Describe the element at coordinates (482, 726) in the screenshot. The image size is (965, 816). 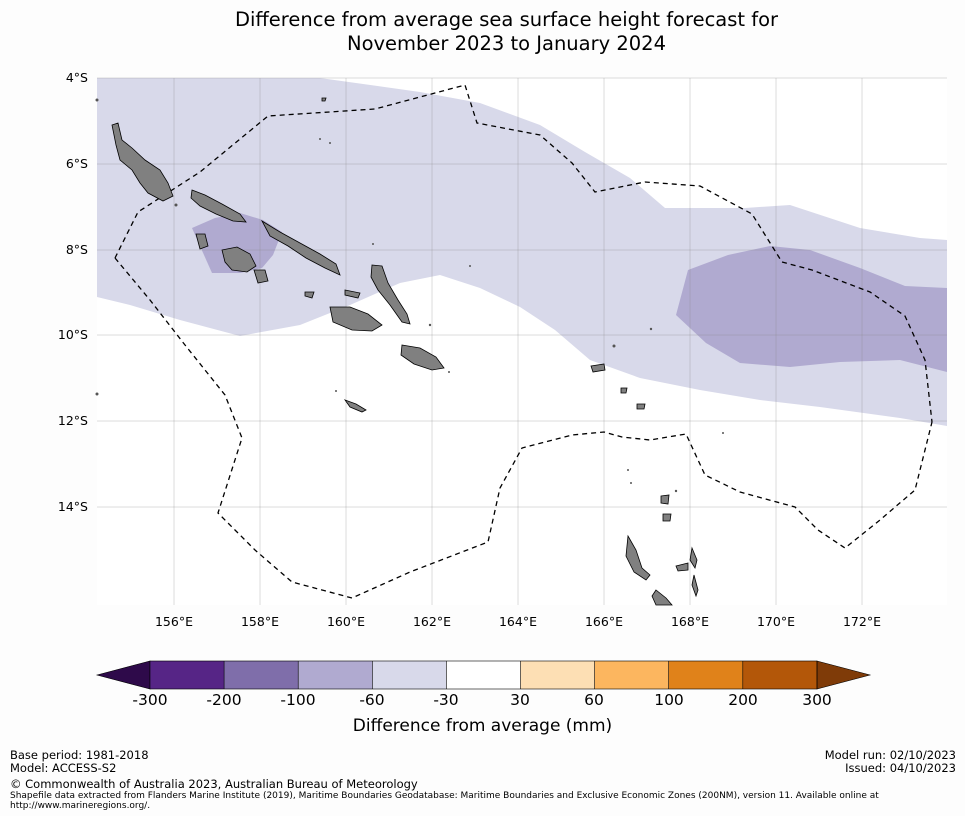
I see `colorbar-title: Difference from average (mm)` at that location.